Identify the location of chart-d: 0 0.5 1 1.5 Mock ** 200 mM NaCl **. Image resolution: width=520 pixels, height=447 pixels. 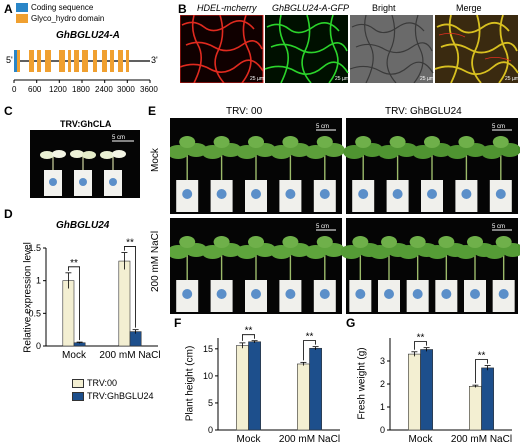
(94, 299).